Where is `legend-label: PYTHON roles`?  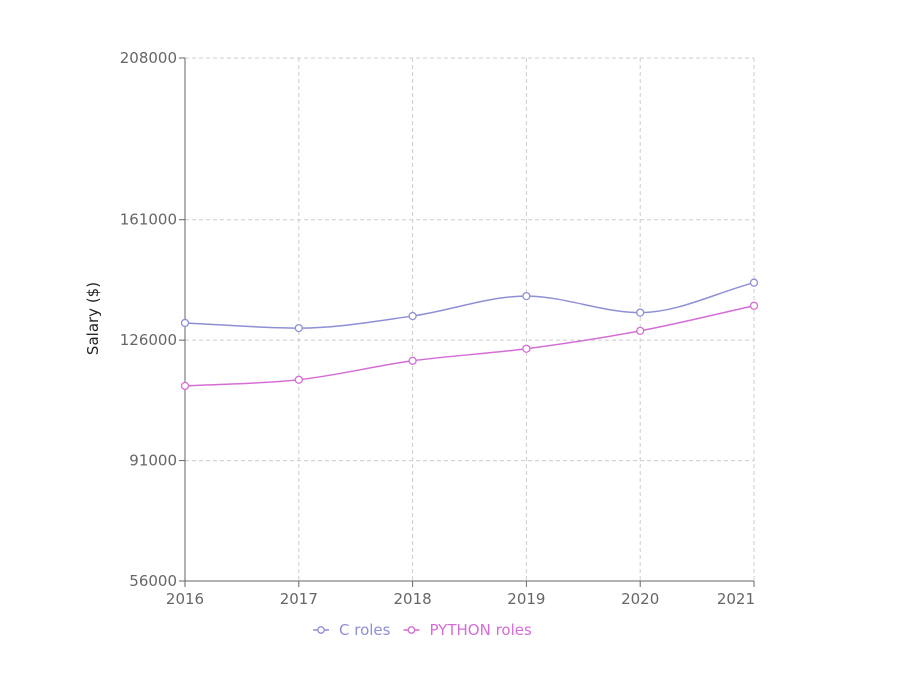 legend-label: PYTHON roles is located at coordinates (480, 630).